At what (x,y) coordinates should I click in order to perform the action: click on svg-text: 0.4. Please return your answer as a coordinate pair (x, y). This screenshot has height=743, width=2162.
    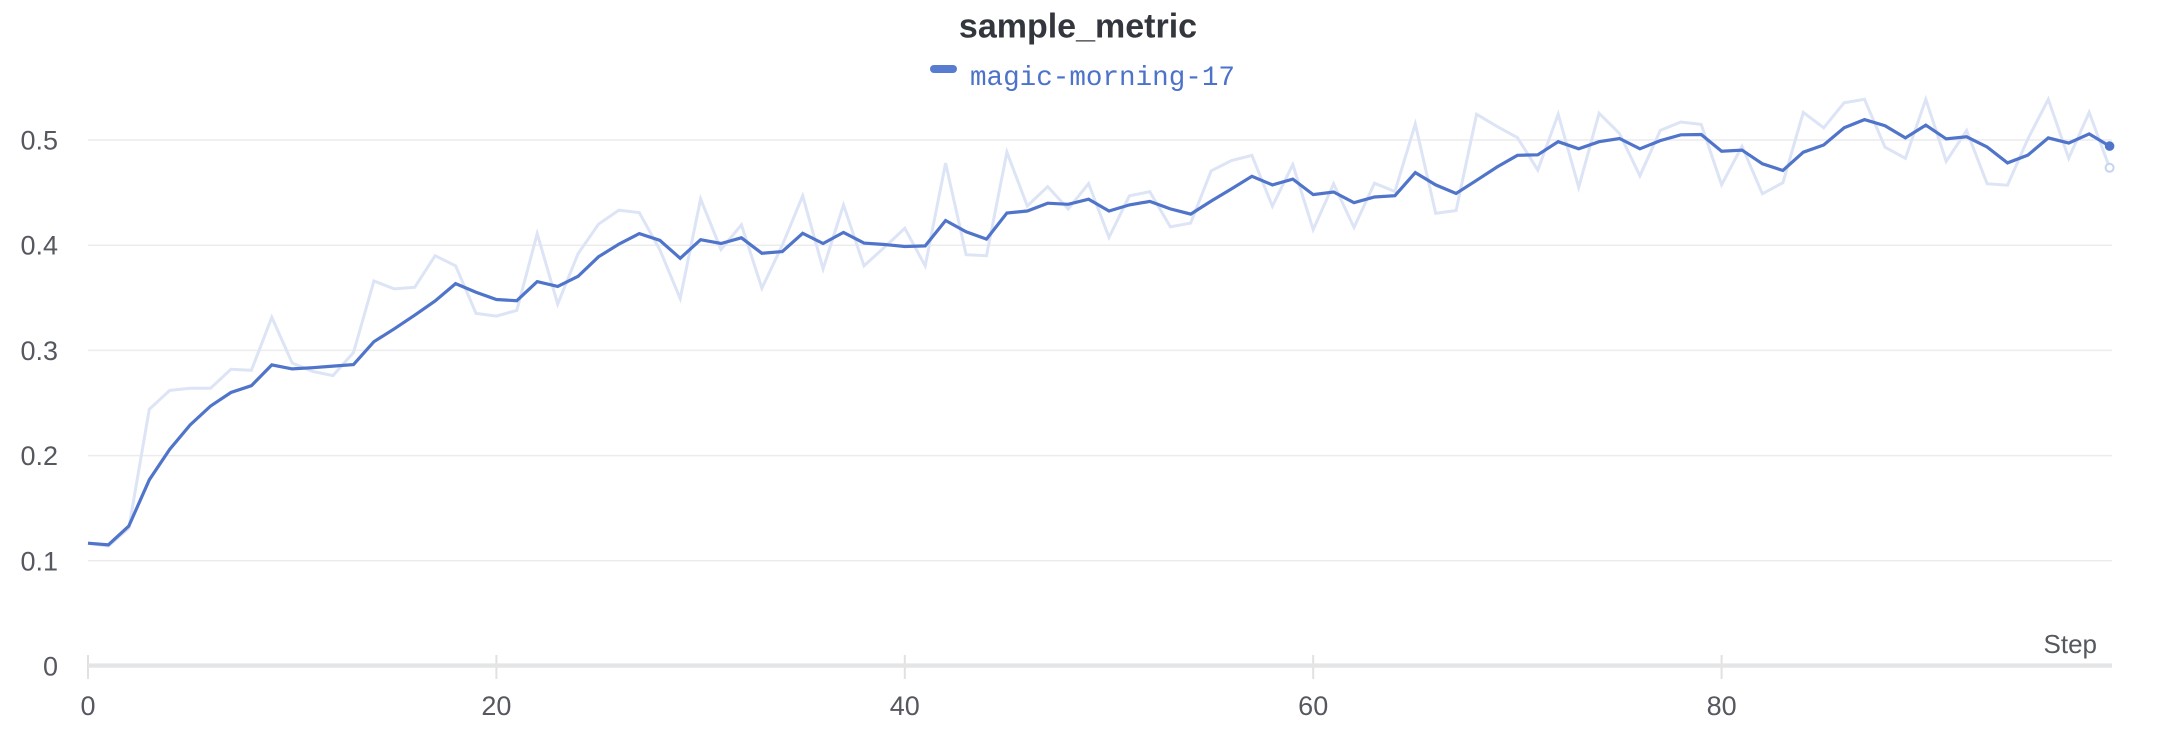
    Looking at the image, I should click on (39, 246).